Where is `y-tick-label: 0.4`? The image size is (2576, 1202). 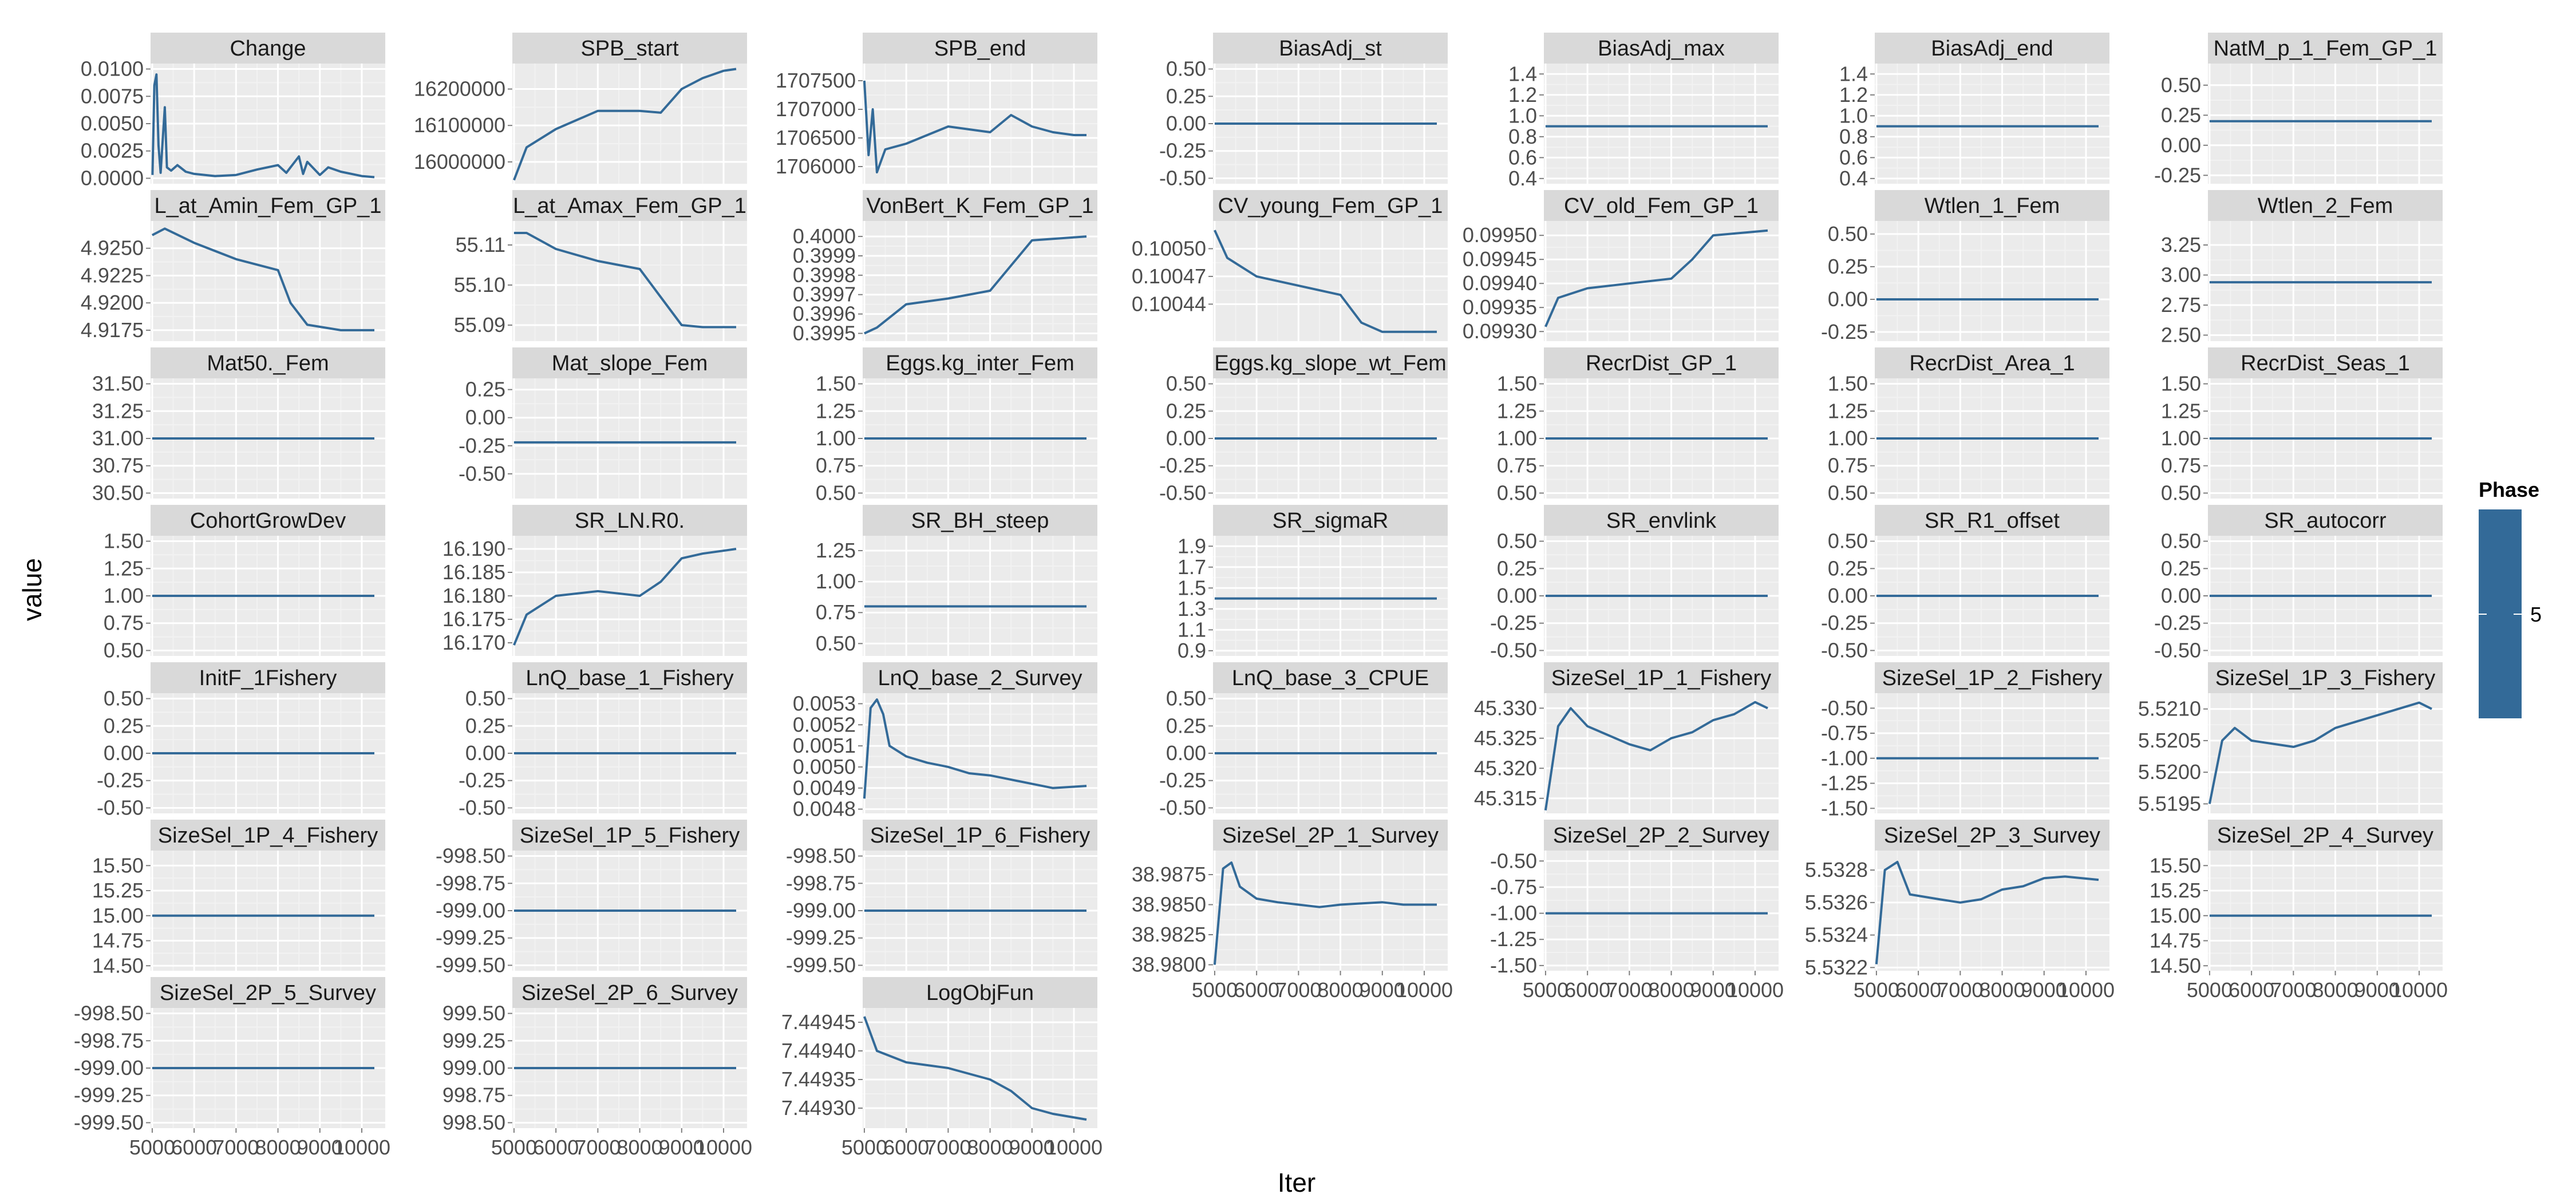 y-tick-label: 0.4 is located at coordinates (1853, 179).